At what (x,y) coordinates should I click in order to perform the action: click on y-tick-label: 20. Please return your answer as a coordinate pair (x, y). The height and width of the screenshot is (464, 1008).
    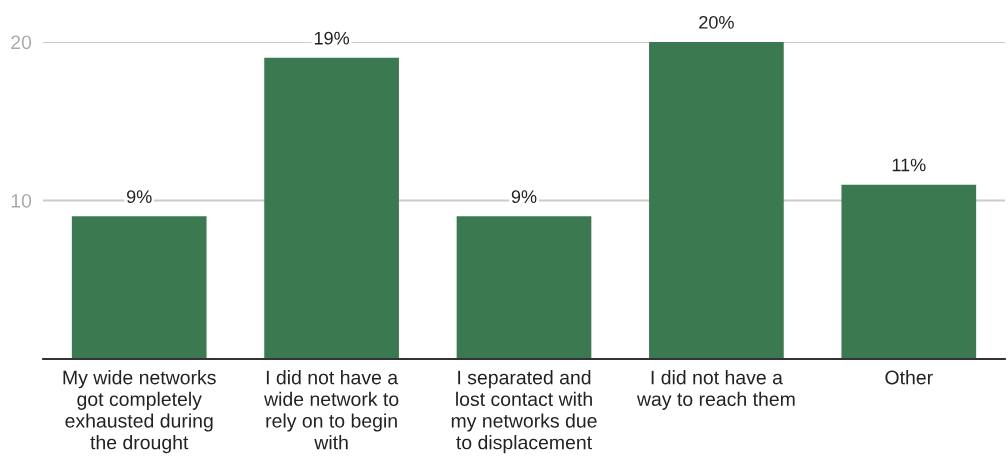
    Looking at the image, I should click on (21, 42).